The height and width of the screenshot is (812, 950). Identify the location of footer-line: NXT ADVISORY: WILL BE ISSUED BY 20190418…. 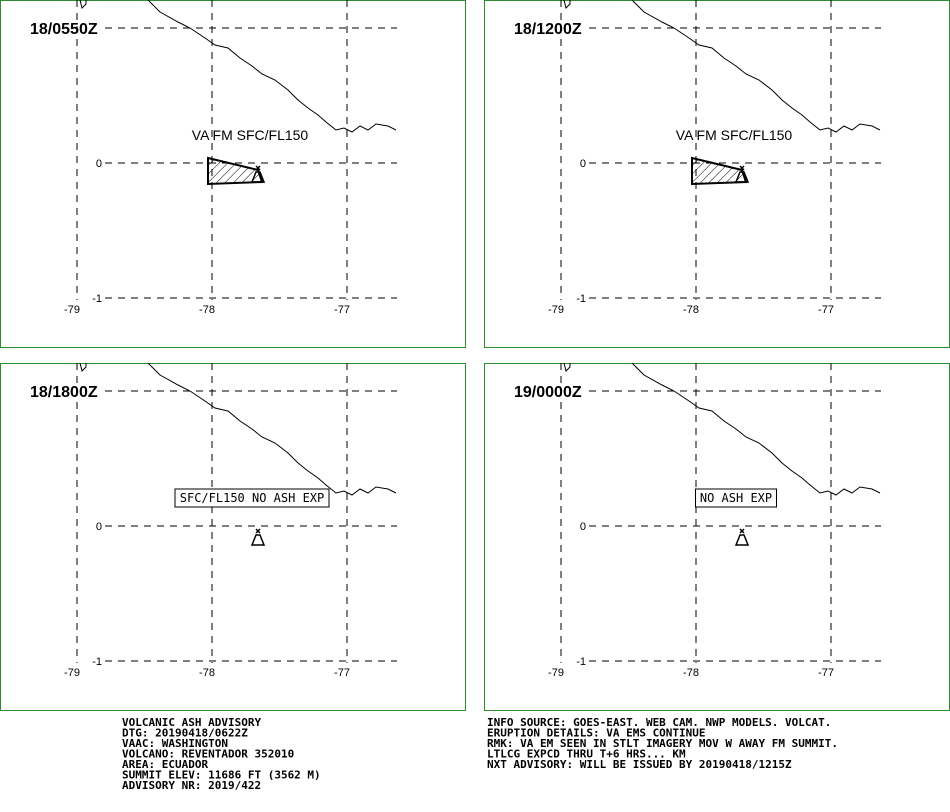
(639, 764).